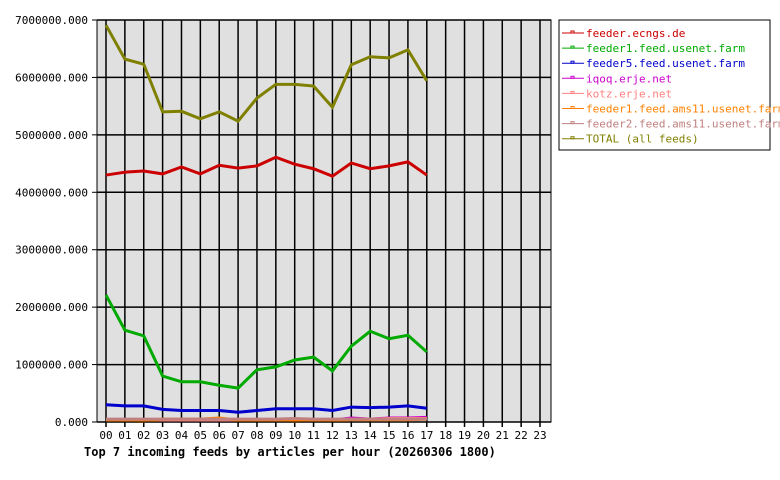 The height and width of the screenshot is (480, 780). Describe the element at coordinates (332, 435) in the screenshot. I see `x-tick-label: 12` at that location.